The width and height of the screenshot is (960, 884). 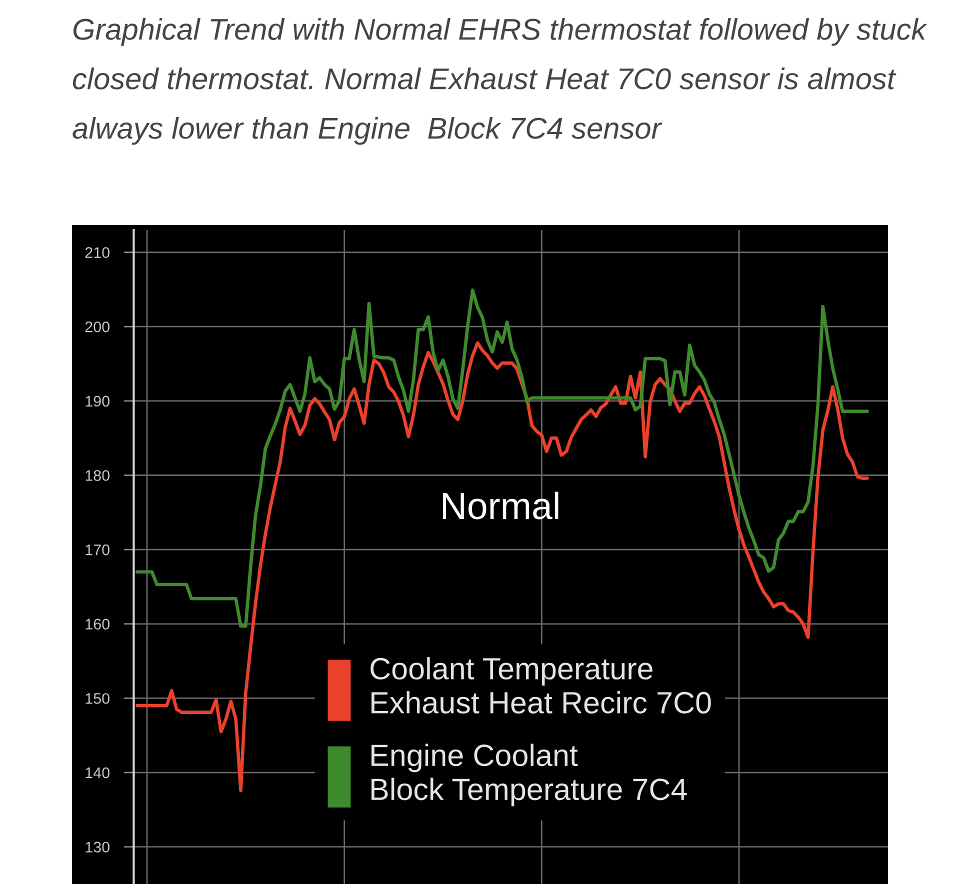 I want to click on chart-title: Graphical Trend with Normal EHRS thermostat followed by stuck closed thermostat. Normal Exhaust Heat 7C0 sensor is almost always lower than Engine Block 7C4 sensor, so click(x=500, y=81).